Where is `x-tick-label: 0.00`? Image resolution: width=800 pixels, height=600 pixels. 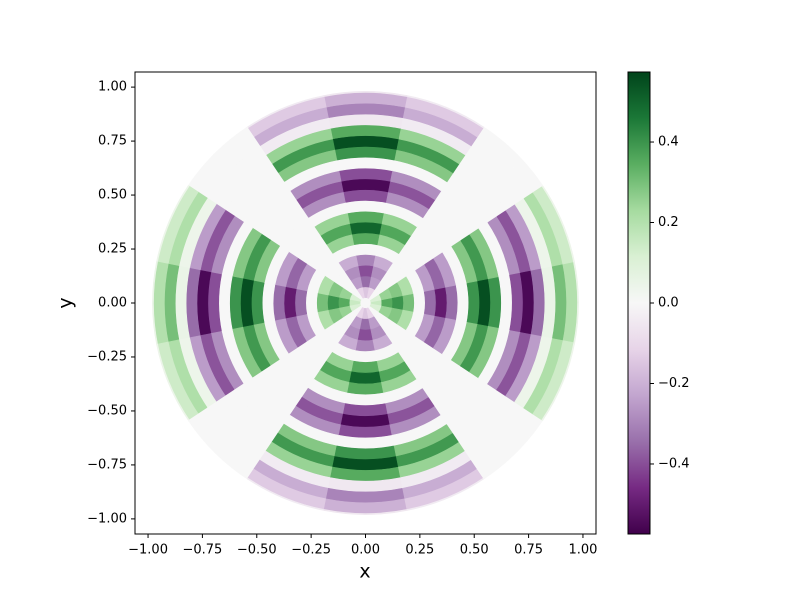 x-tick-label: 0.00 is located at coordinates (365, 550).